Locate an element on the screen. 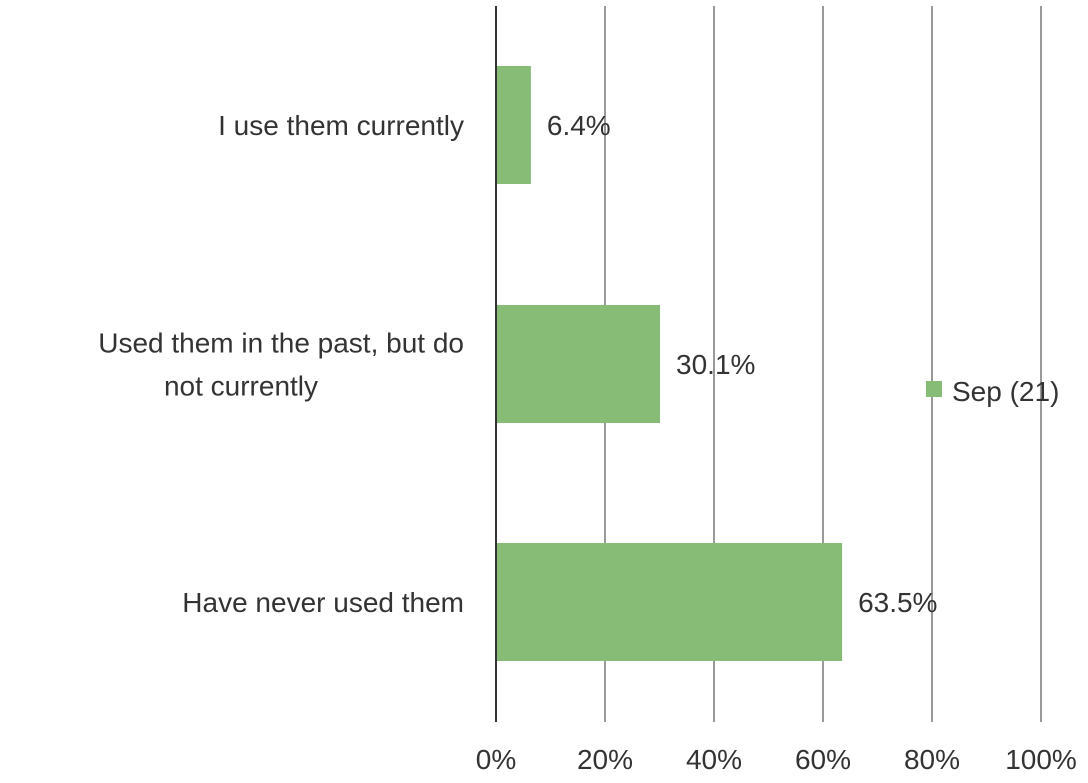 The width and height of the screenshot is (1088, 783). legend-label: Sep (21) is located at coordinates (1005, 391).